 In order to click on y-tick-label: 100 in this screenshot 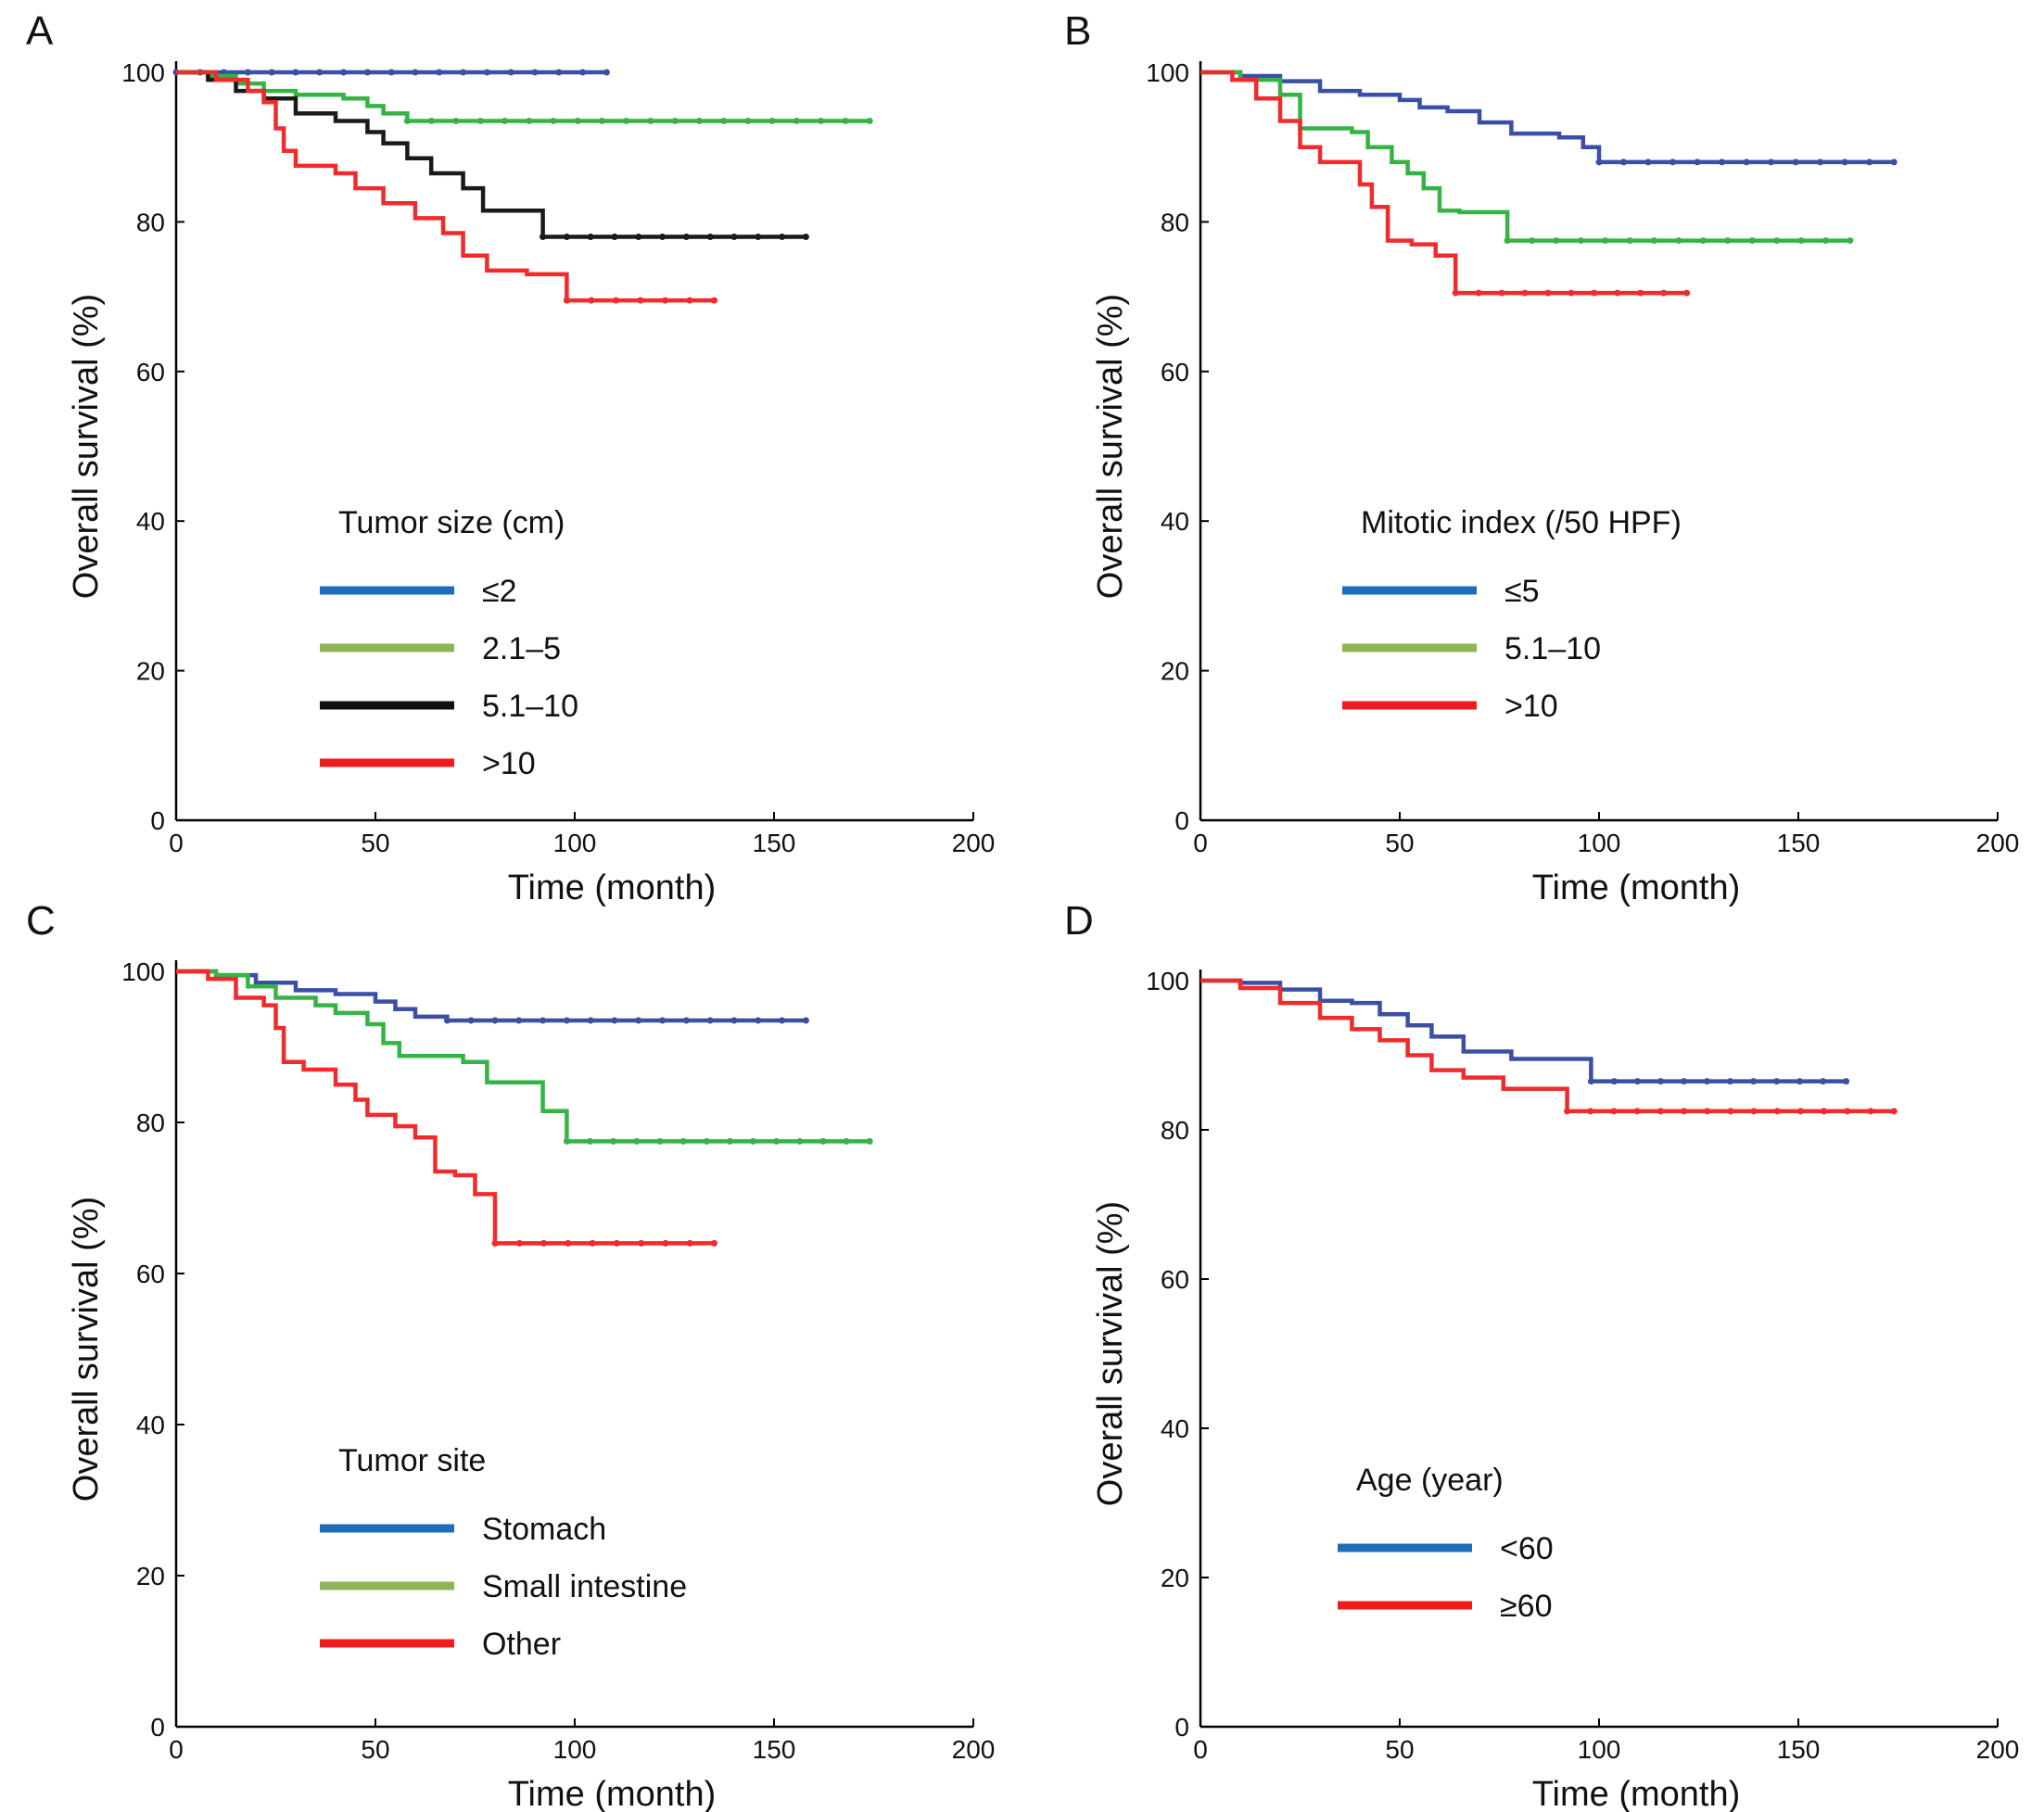, I will do `click(1167, 72)`.